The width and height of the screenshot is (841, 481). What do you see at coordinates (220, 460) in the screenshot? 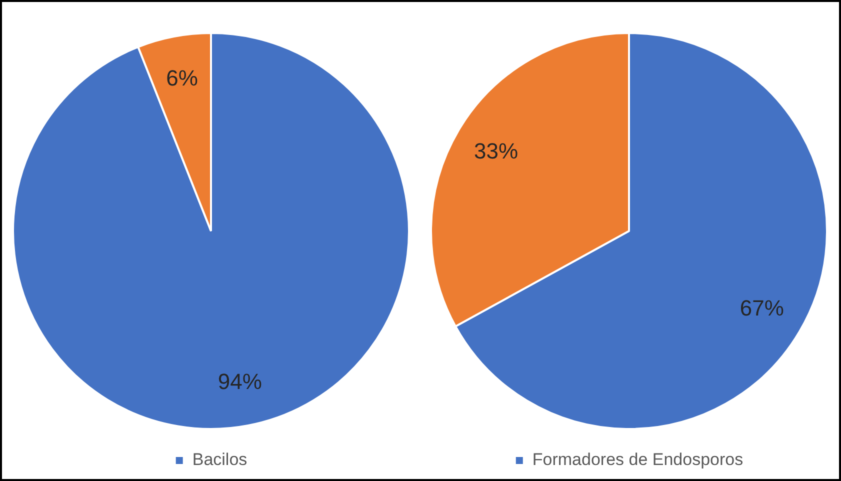
I see `legend-label: Bacilos` at bounding box center [220, 460].